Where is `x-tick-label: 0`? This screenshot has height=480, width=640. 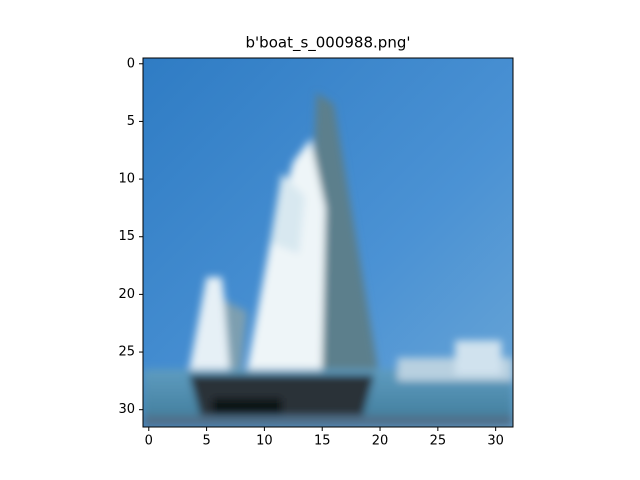
x-tick-label: 0 is located at coordinates (149, 441).